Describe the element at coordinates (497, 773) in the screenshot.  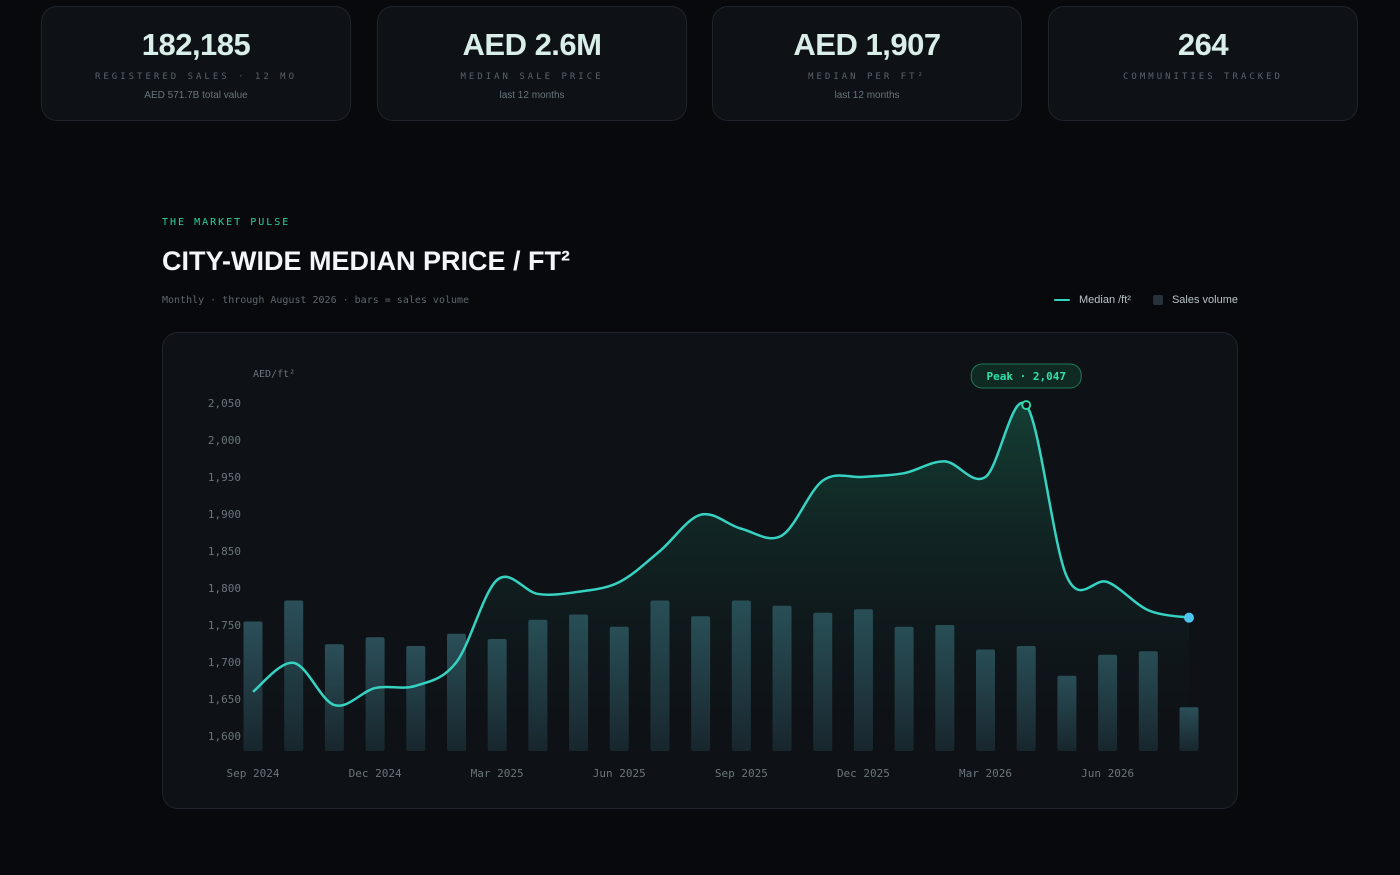
I see `x-tick-label: Mar 2025` at that location.